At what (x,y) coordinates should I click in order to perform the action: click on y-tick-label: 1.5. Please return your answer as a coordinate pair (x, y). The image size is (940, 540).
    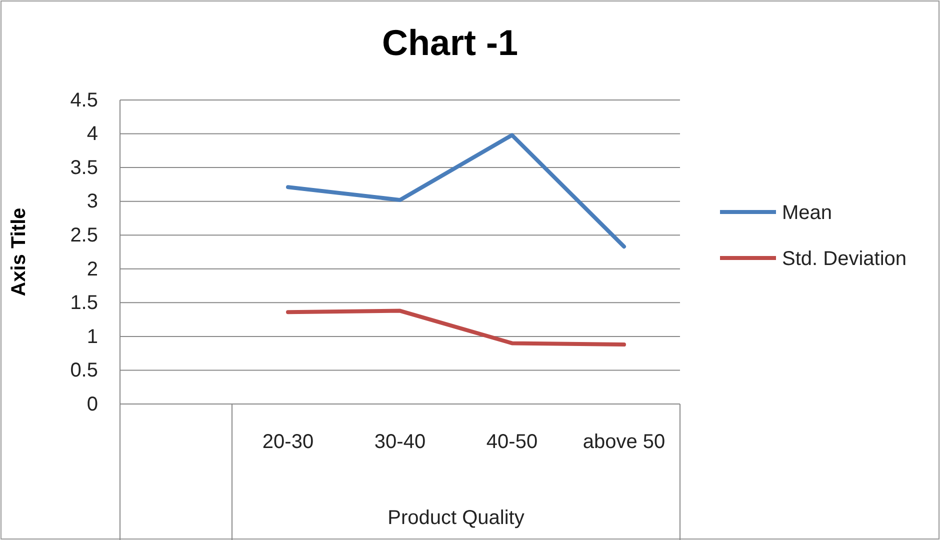
    Looking at the image, I should click on (84, 303).